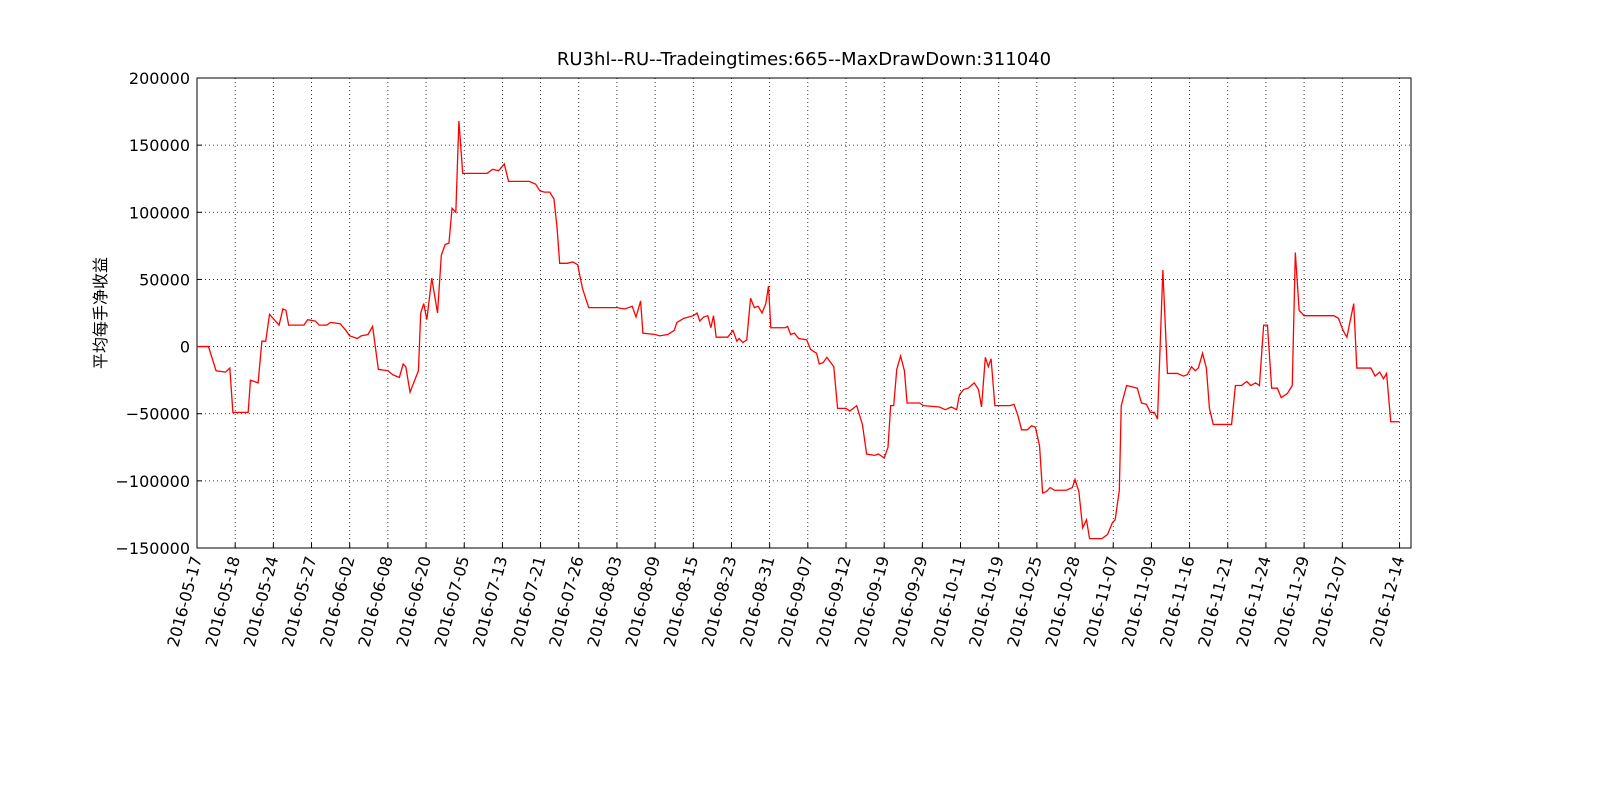 This screenshot has height=800, width=1600. What do you see at coordinates (1215, 601) in the screenshot?
I see `x-tick-label: 2016-11-21` at bounding box center [1215, 601].